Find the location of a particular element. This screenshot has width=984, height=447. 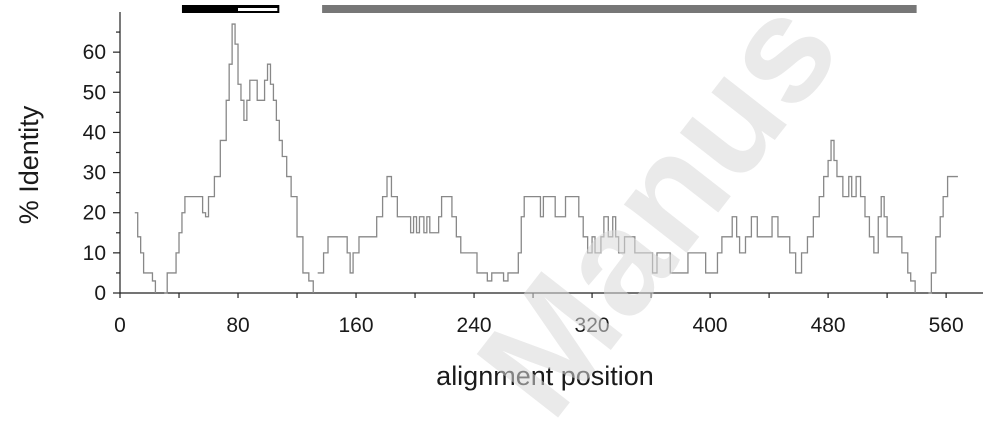

y-tick-label: 60 is located at coordinates (94, 52).